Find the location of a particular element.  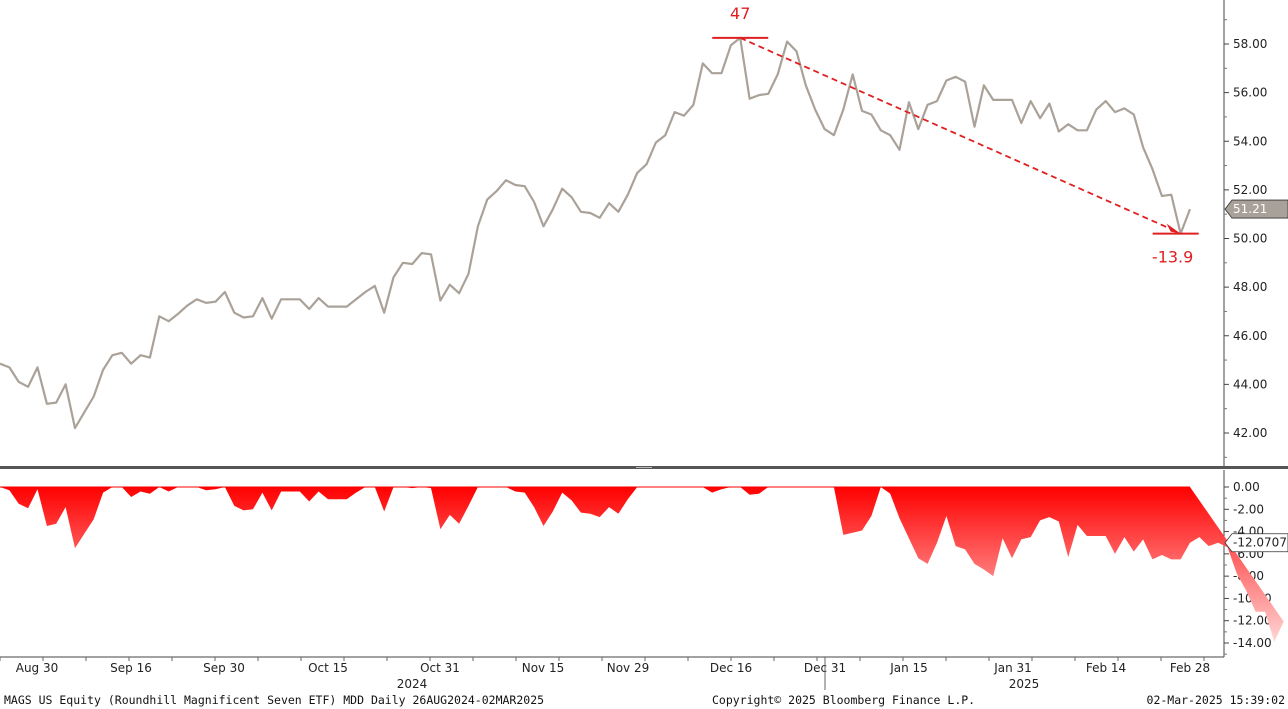

last-drawdown-badge is located at coordinates (1256, 543).